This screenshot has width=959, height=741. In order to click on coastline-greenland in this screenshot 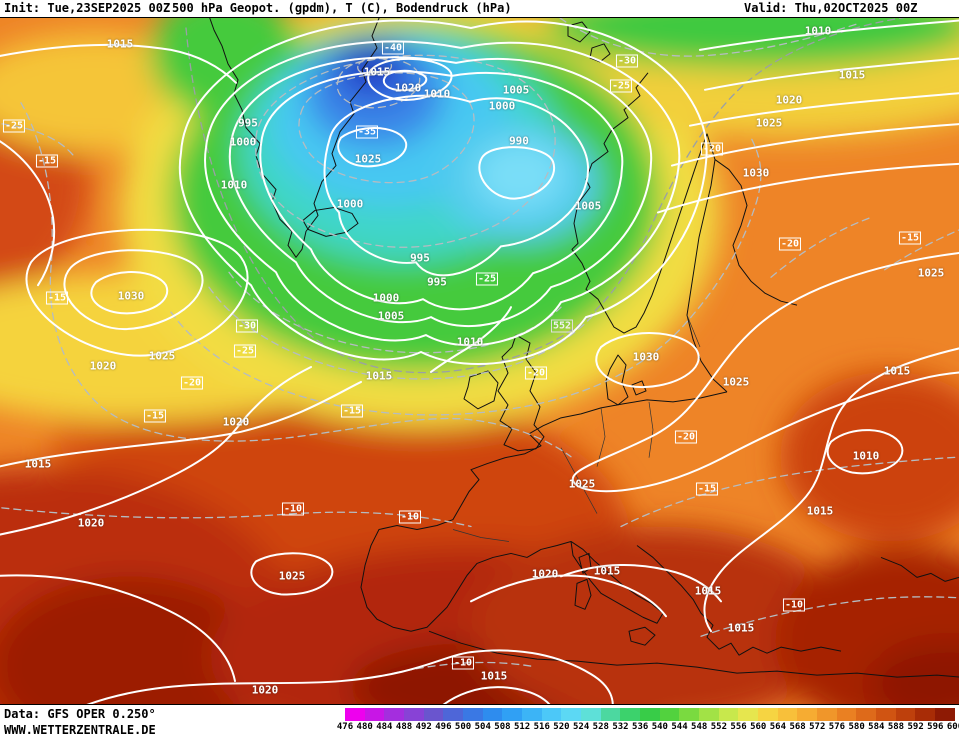, I will do `click(294, 138)`.